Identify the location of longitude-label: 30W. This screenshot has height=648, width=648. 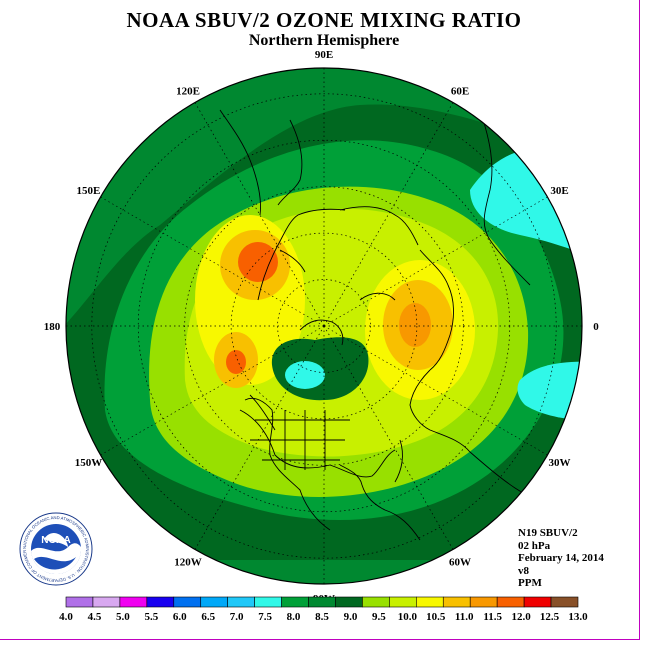
(560, 463).